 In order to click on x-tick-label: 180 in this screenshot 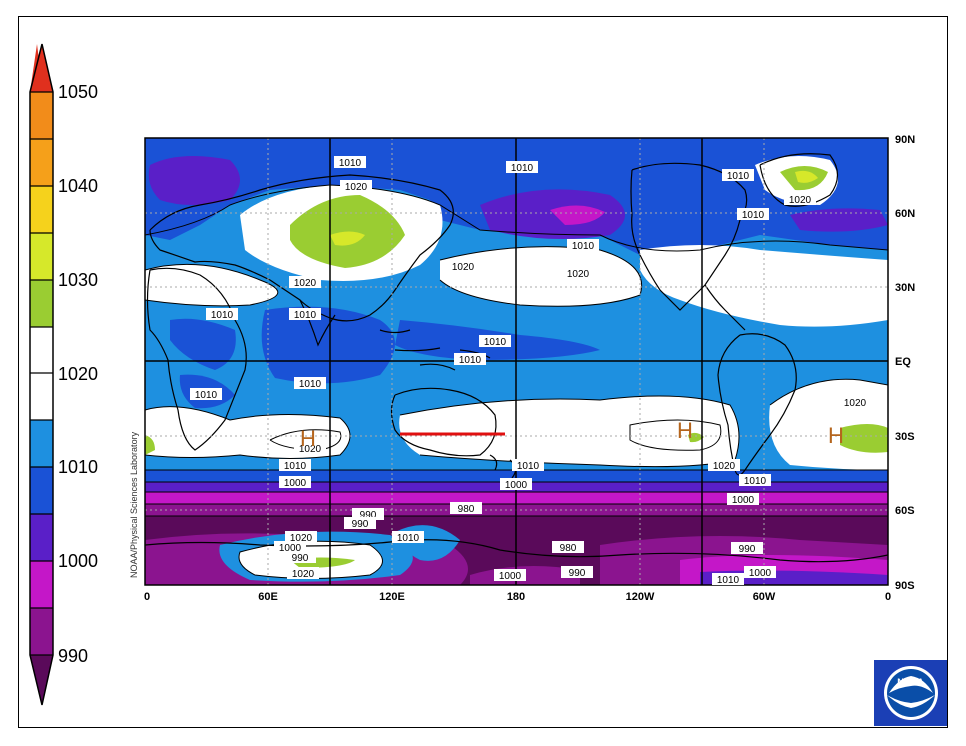, I will do `click(516, 597)`.